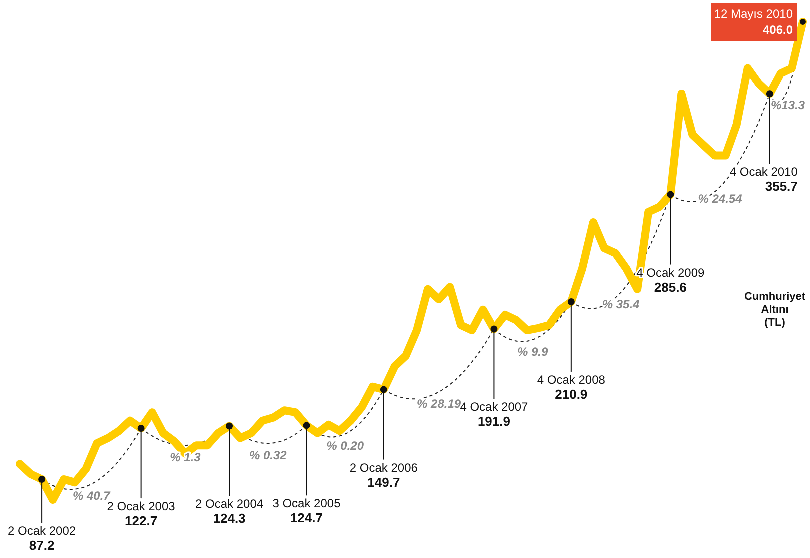  I want to click on data-label: 122.7, so click(141, 521).